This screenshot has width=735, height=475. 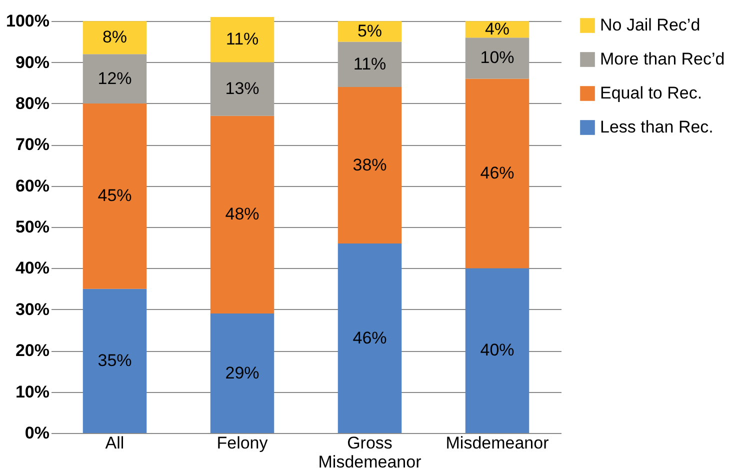 What do you see at coordinates (28, 21) in the screenshot?
I see `y-tick-label: 100%` at bounding box center [28, 21].